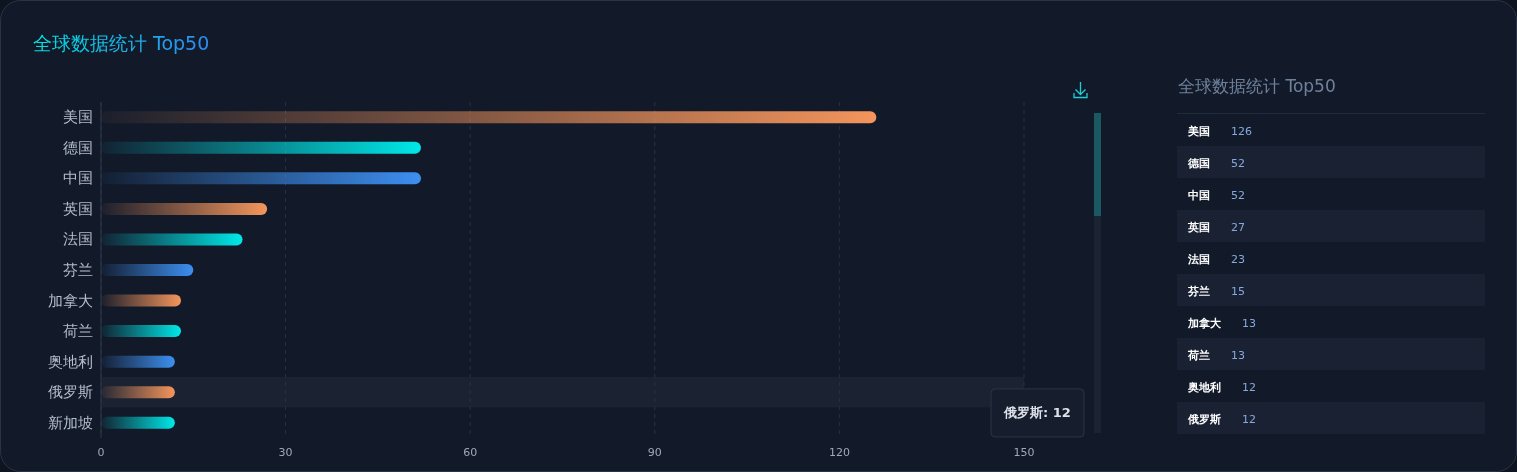 Image resolution: width=1517 pixels, height=472 pixels. I want to click on data-label: 126, so click(1241, 131).